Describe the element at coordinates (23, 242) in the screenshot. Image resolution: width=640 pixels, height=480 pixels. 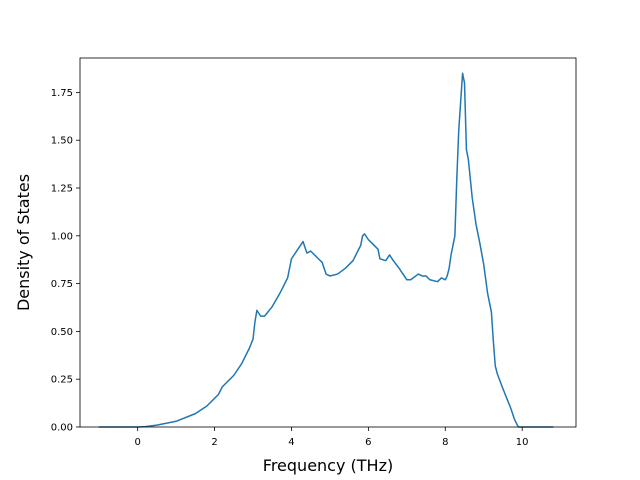
I see `y-axis-label: Density of States` at that location.